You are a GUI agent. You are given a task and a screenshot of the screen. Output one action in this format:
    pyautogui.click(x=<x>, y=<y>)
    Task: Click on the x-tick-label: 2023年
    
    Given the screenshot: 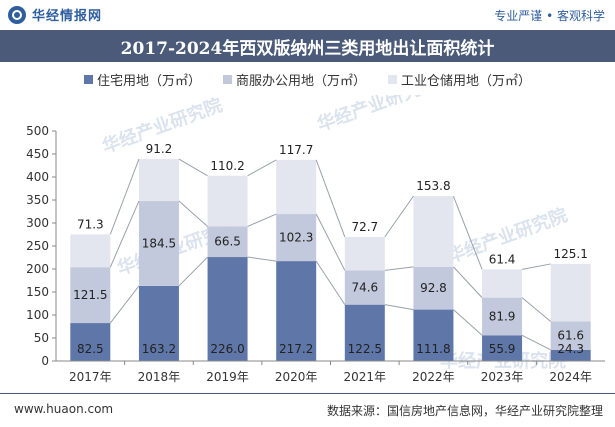 What is the action you would take?
    pyautogui.click(x=502, y=377)
    